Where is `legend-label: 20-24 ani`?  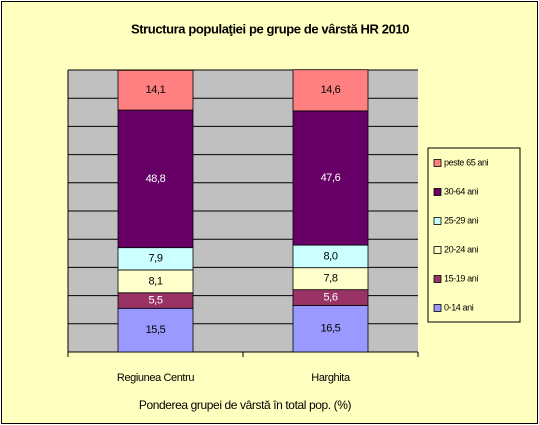 legend-label: 20-24 ani is located at coordinates (461, 249).